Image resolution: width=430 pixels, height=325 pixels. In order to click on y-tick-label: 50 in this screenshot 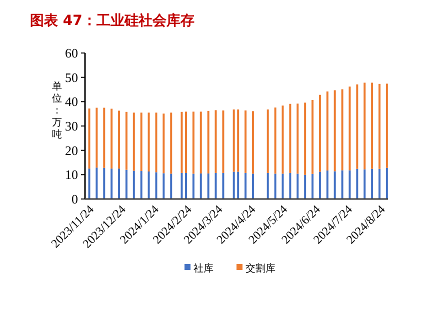, I will do `click(71, 77)`.